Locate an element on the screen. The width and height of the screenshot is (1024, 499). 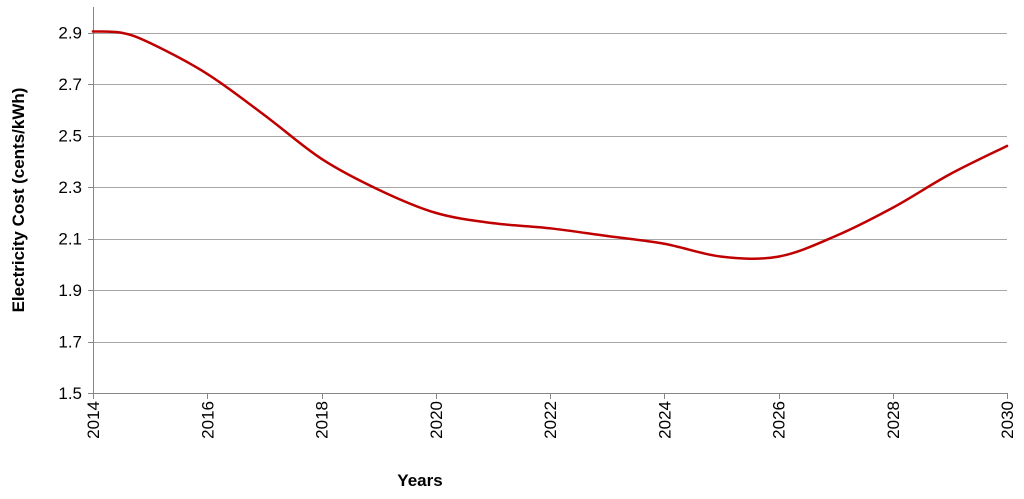
x-tick-label: 2020 is located at coordinates (436, 420).